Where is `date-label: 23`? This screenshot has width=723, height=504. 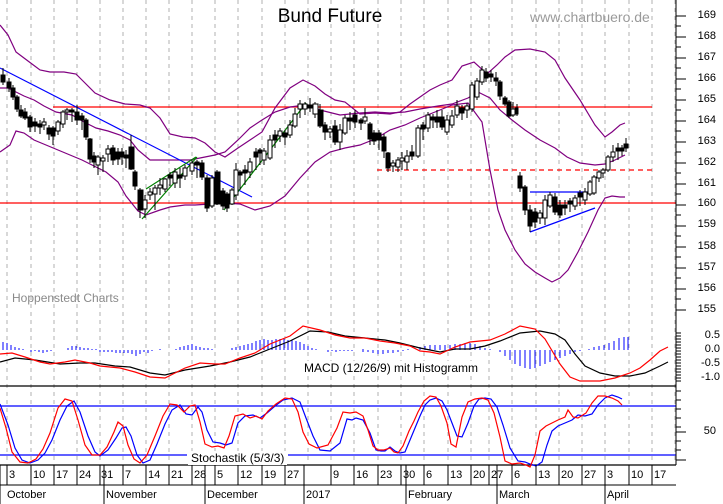 date-label: 23 is located at coordinates (386, 475).